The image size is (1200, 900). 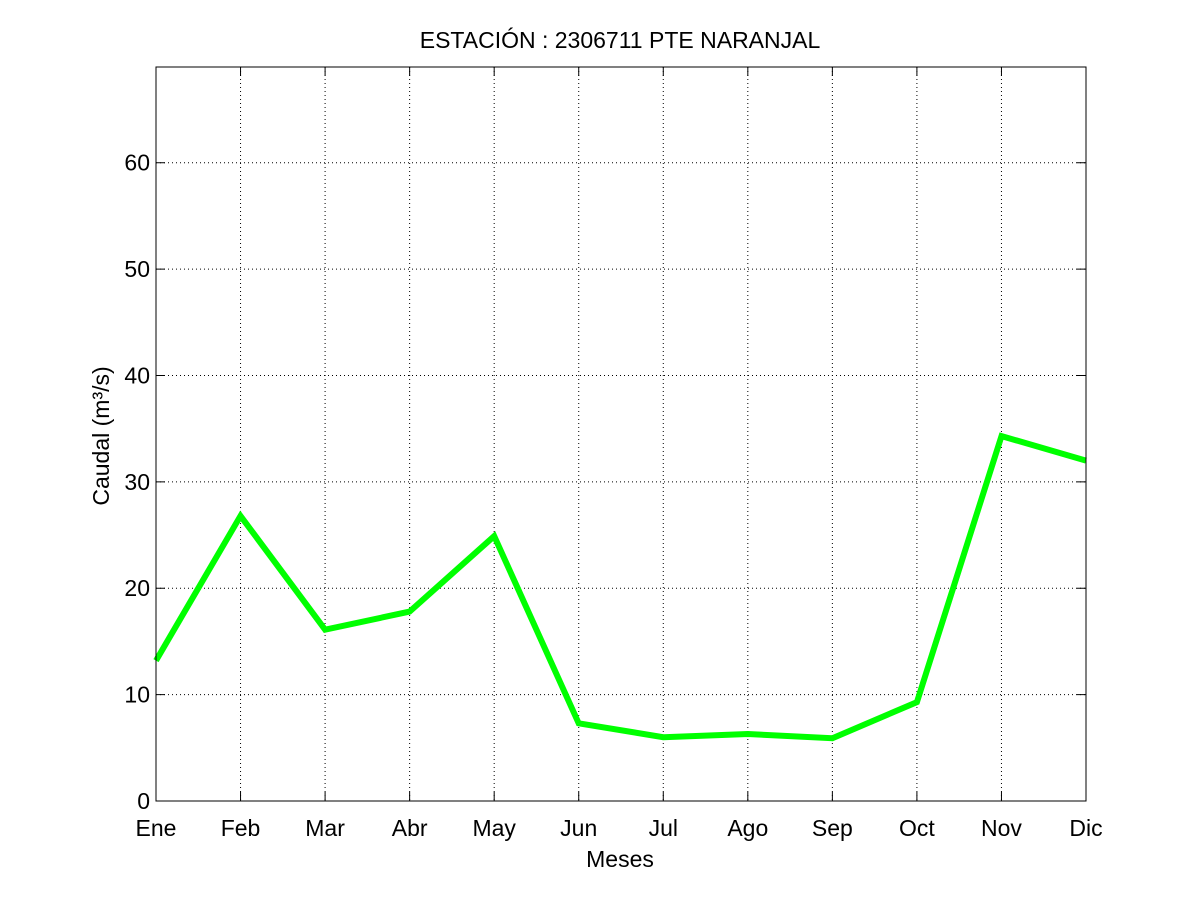 I want to click on x-tick-label: May, so click(x=494, y=828).